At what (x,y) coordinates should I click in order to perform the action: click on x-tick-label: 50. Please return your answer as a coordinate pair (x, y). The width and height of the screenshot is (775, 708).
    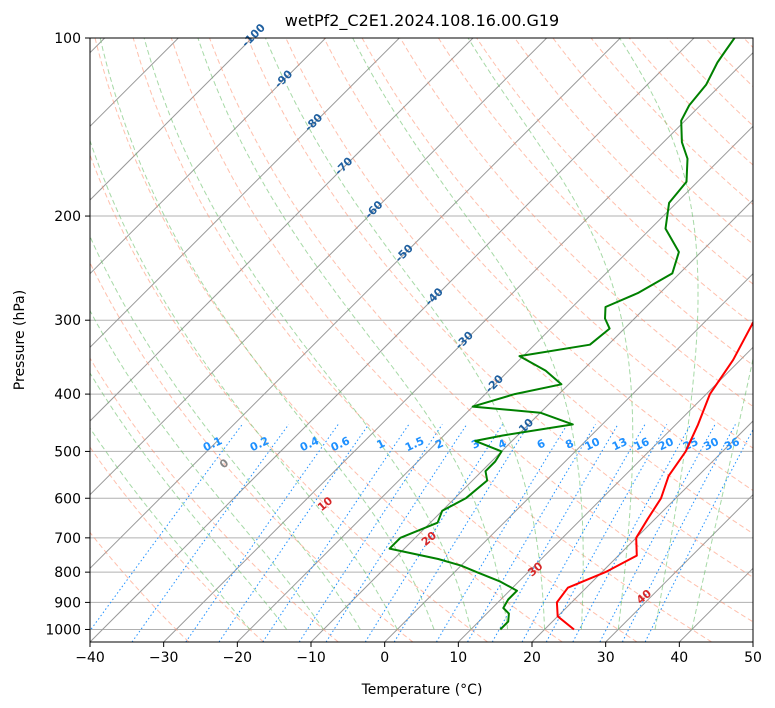
    Looking at the image, I should click on (753, 658).